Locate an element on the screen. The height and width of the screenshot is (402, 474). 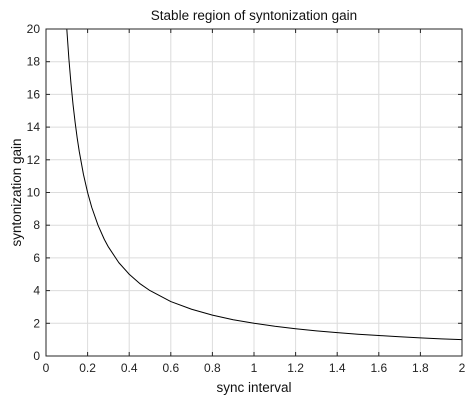
x-tick-label: 2 is located at coordinates (462, 368).